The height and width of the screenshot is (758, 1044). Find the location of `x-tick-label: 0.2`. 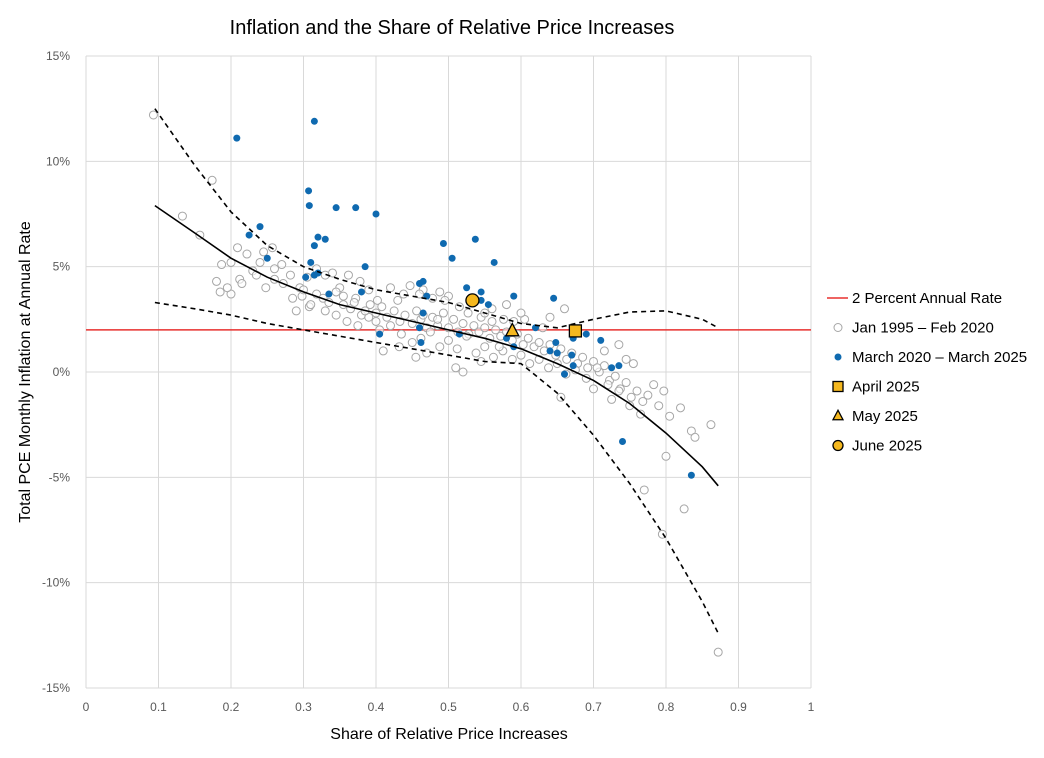

x-tick-label: 0.2 is located at coordinates (231, 707).